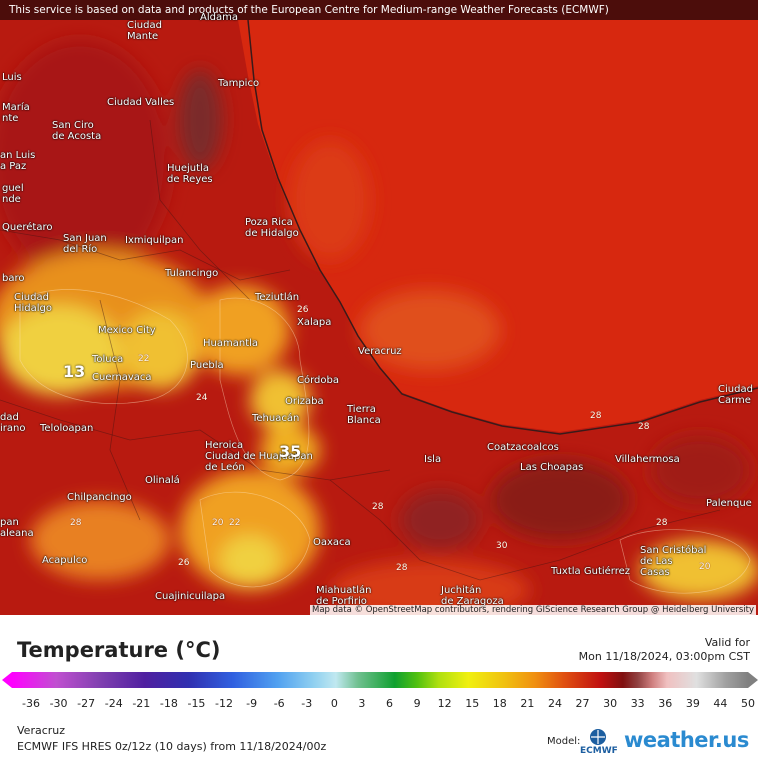 The width and height of the screenshot is (760, 760). What do you see at coordinates (154, 240) in the screenshot?
I see `place-label: Ixmiquilpan` at bounding box center [154, 240].